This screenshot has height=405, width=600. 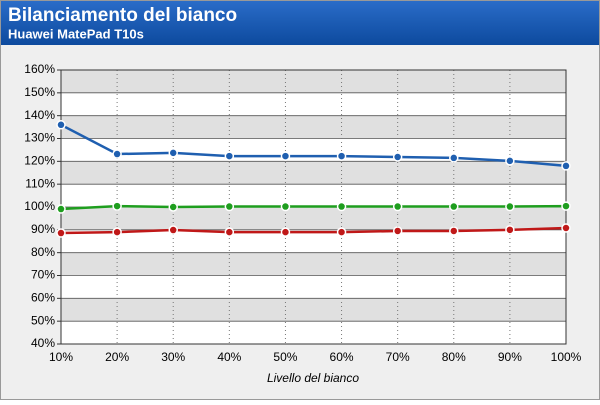 What do you see at coordinates (117, 357) in the screenshot?
I see `x-tick-label: 20%` at bounding box center [117, 357].